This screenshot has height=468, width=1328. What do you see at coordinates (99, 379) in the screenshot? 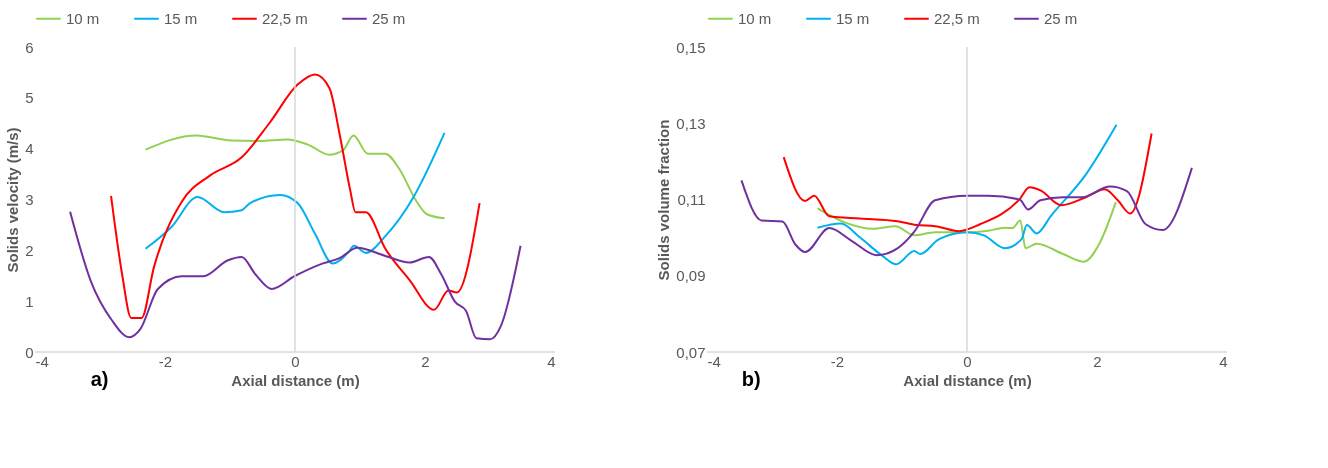
I see `text: a)` at bounding box center [99, 379].